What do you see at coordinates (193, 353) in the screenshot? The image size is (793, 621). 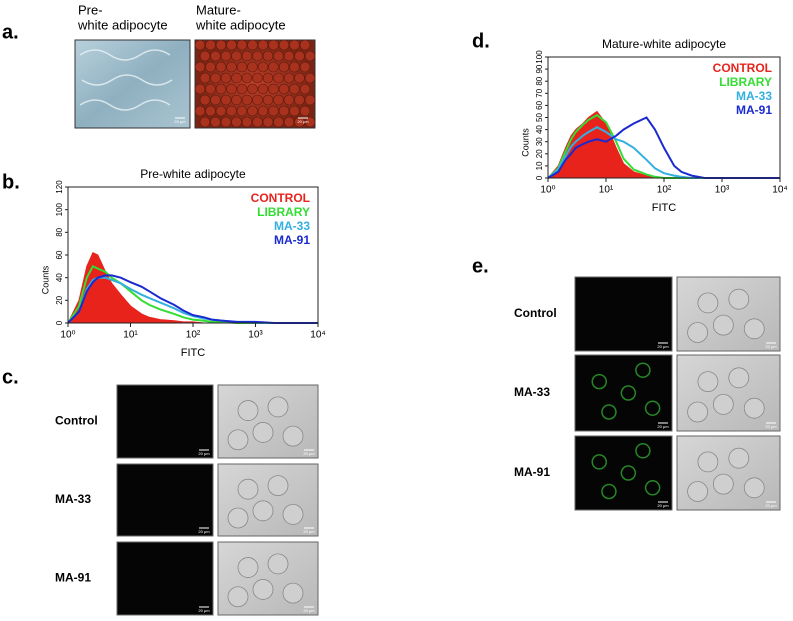 I see `x-axis-label: FITC` at bounding box center [193, 353].